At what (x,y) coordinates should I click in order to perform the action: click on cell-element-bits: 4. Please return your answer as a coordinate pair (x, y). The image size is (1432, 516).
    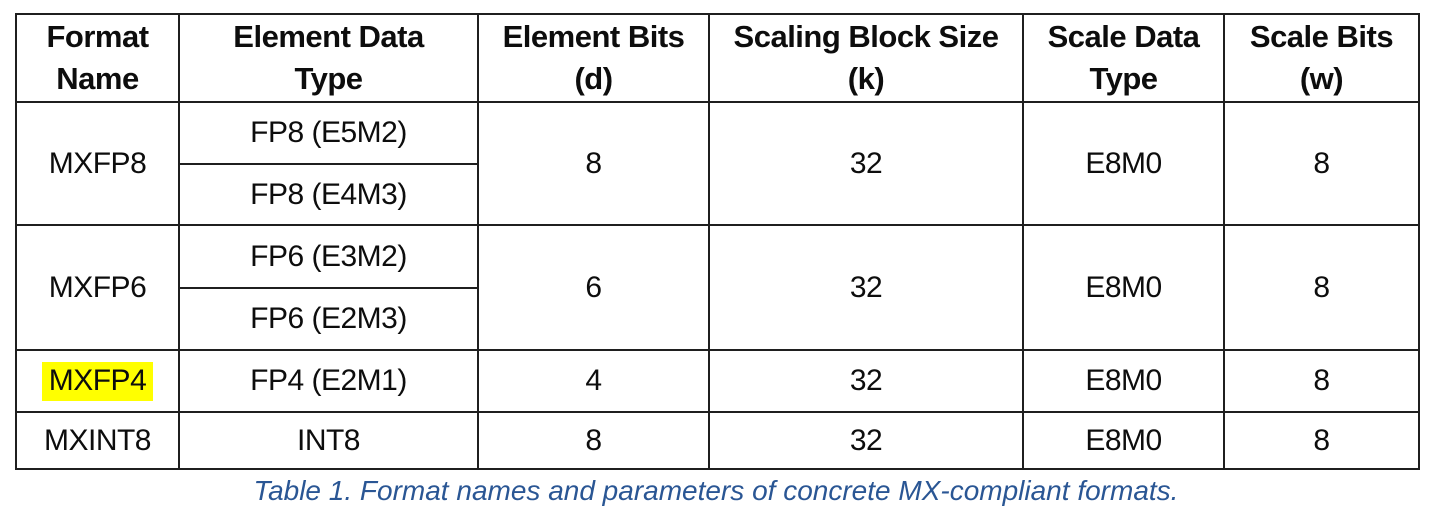
    Looking at the image, I should click on (593, 381).